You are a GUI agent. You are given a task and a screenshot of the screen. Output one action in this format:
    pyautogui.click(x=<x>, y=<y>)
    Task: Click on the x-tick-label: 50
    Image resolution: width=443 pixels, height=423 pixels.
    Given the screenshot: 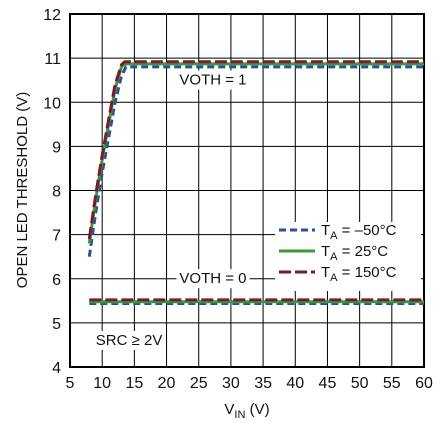 What is the action you would take?
    pyautogui.click(x=360, y=383)
    